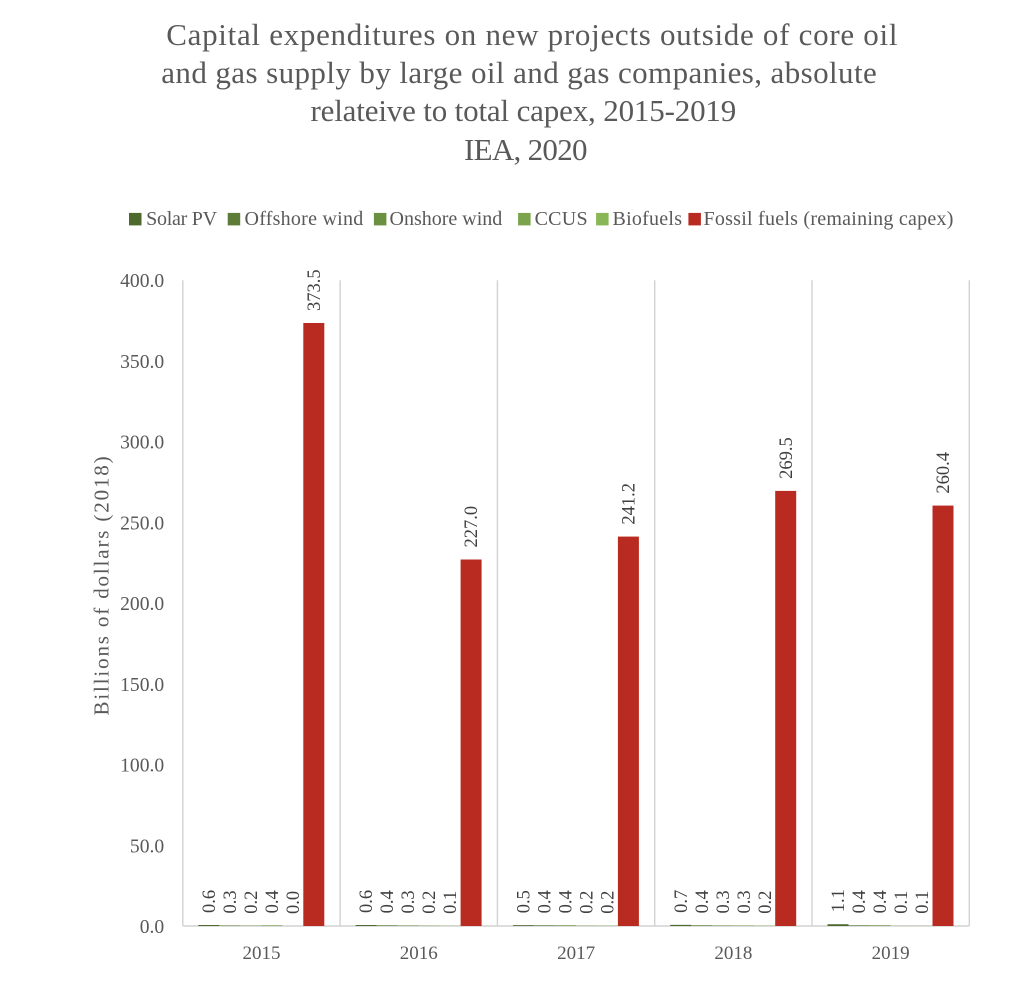  I want to click on svg-text: IEA, 2020, so click(525, 149).